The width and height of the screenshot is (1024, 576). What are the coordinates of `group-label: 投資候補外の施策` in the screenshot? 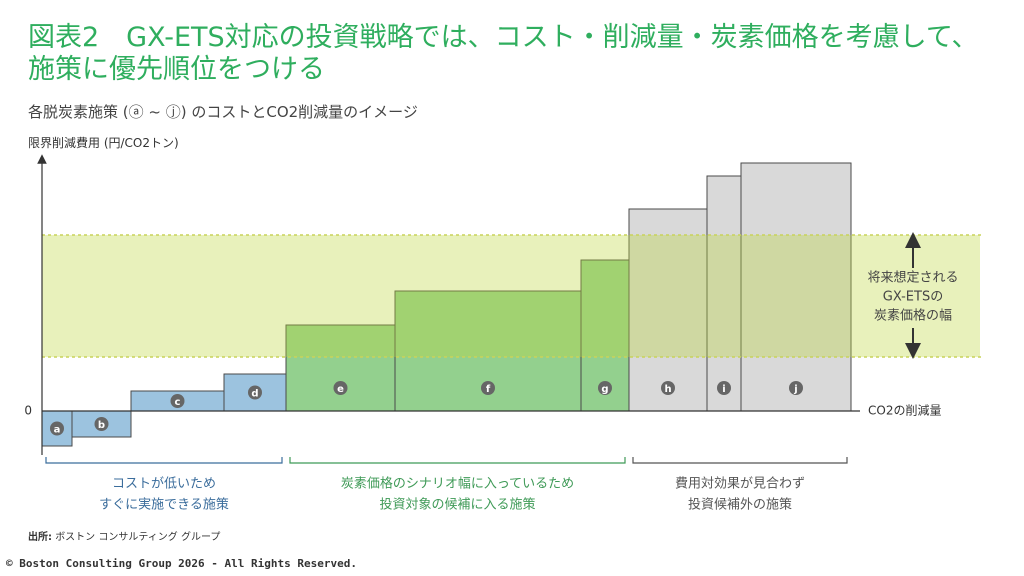 It's located at (740, 505).